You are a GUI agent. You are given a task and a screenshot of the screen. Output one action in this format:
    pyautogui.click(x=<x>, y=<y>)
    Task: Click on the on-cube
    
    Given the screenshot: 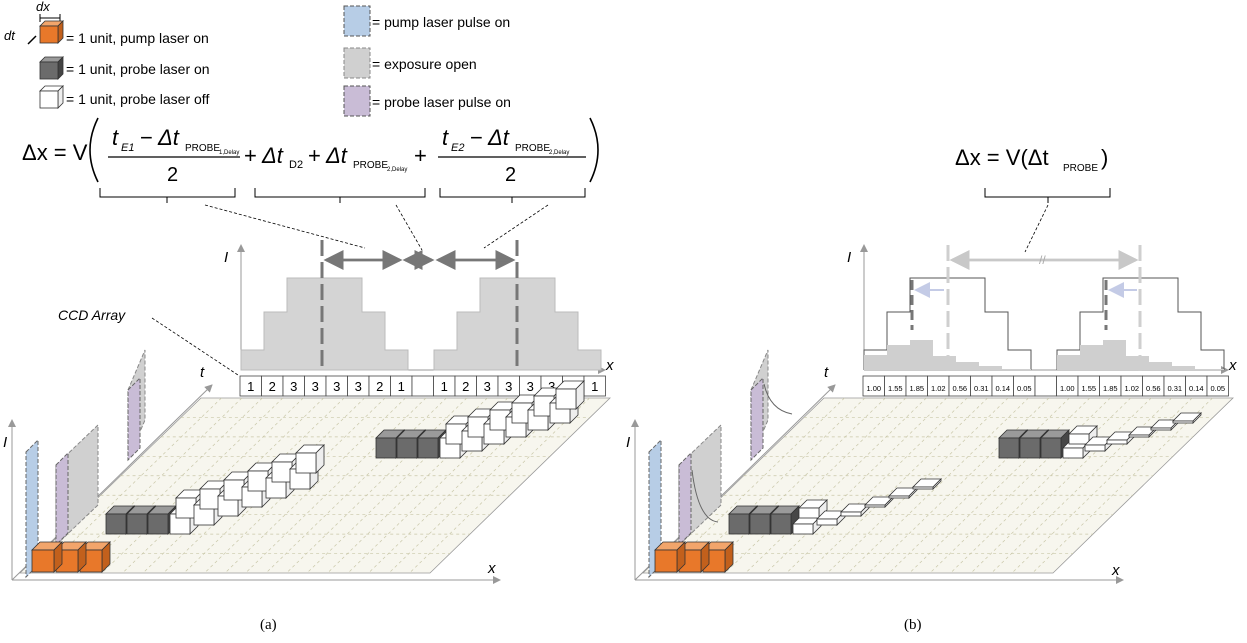 What is the action you would take?
    pyautogui.click(x=432, y=444)
    